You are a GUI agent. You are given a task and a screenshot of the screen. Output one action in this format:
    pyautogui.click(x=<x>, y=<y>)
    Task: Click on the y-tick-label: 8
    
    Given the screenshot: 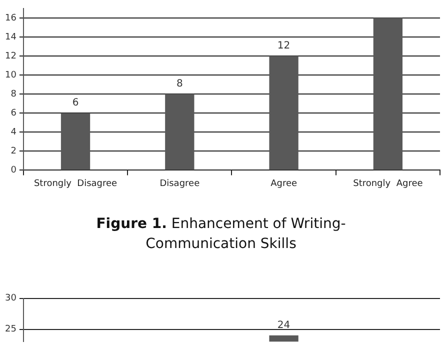 What is the action you would take?
    pyautogui.click(x=13, y=94)
    